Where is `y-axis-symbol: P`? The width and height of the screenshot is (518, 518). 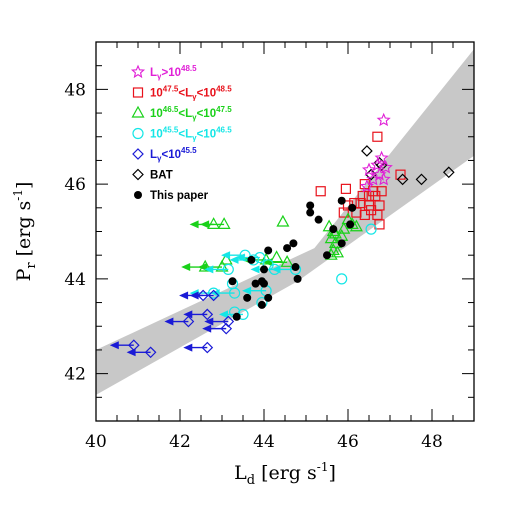 y-axis-symbol: P is located at coordinates (24, 274).